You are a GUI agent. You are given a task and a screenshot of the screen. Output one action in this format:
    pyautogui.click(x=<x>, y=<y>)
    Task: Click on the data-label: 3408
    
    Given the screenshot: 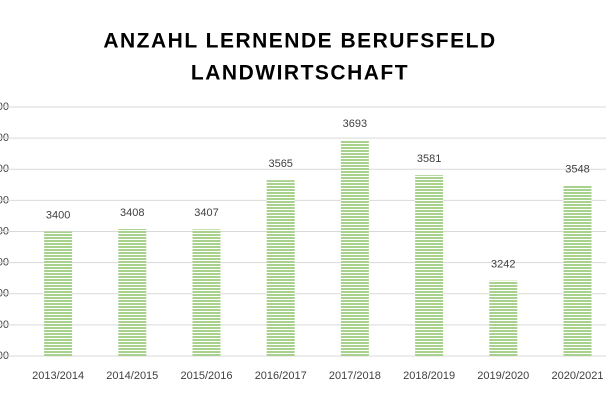 What is the action you would take?
    pyautogui.click(x=132, y=213)
    